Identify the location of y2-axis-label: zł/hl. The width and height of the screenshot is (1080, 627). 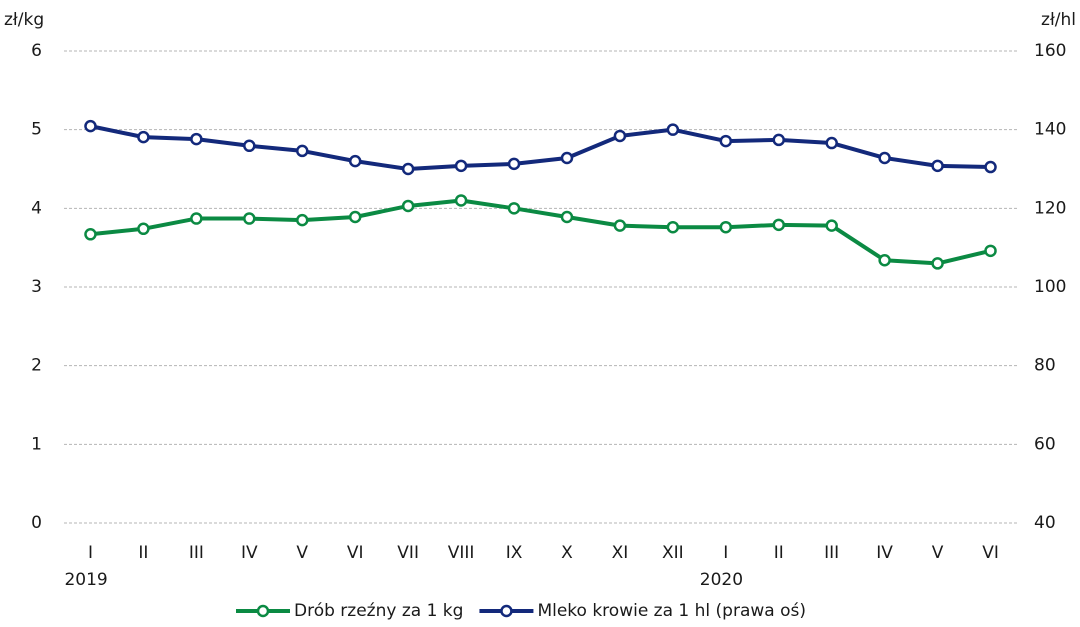
(1058, 20).